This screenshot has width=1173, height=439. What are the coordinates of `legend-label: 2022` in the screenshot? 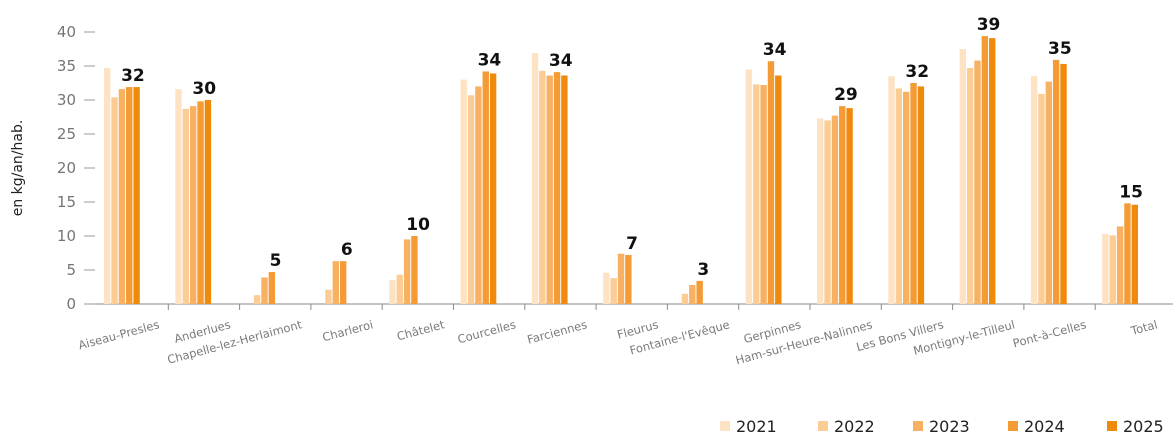 It's located at (854, 426).